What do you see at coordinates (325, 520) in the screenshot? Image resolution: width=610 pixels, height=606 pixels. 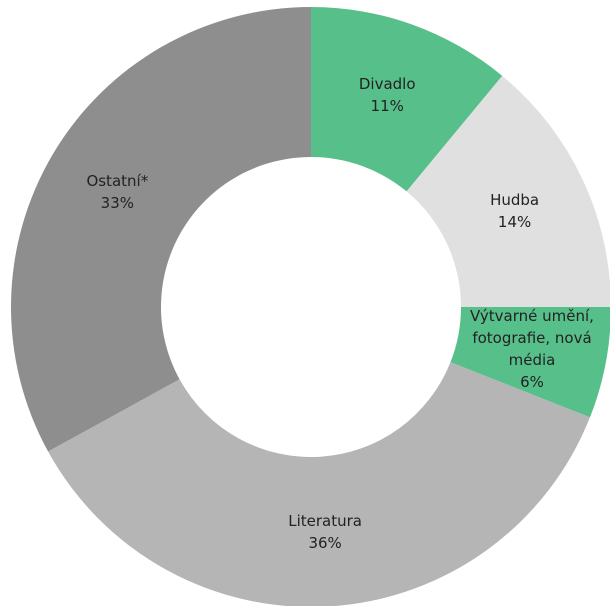 I see `category-label: Literatura` at bounding box center [325, 520].